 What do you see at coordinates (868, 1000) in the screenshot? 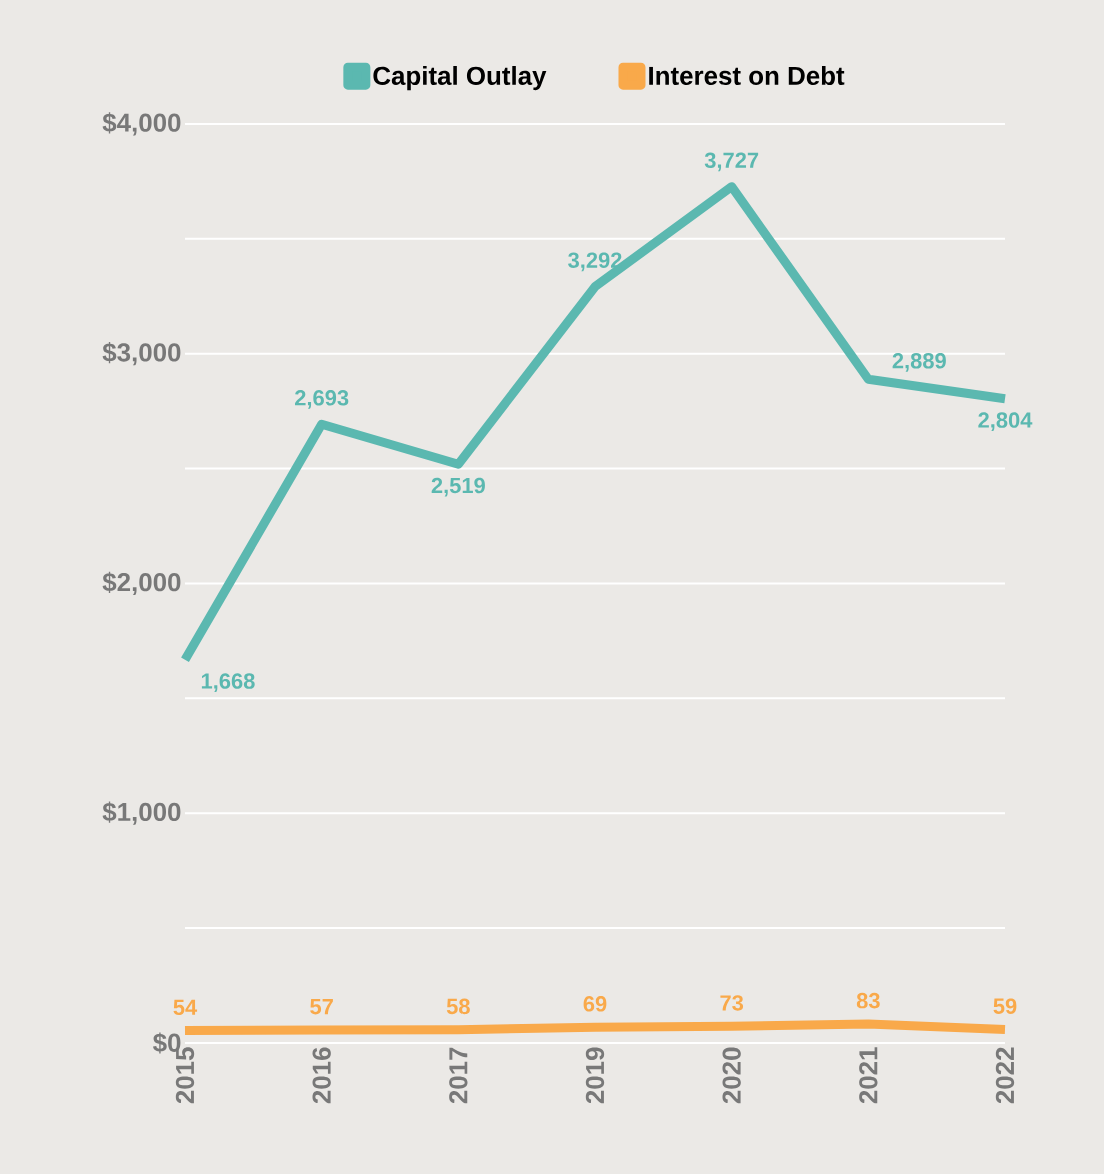
I see `data-label: 83` at bounding box center [868, 1000].